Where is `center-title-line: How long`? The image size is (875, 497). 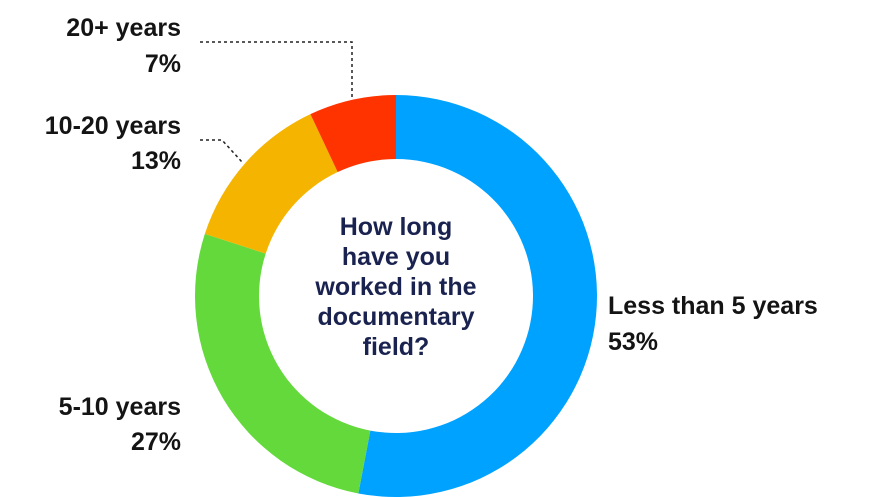 center-title-line: How long is located at coordinates (396, 227).